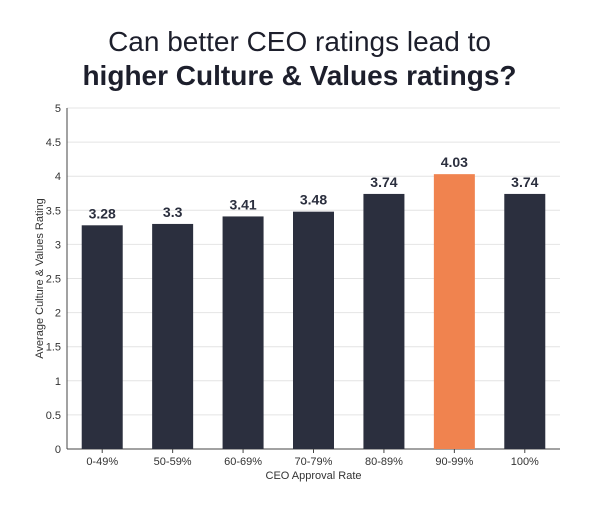 The width and height of the screenshot is (599, 511). I want to click on x-tick-label: 70-79%, so click(314, 462).